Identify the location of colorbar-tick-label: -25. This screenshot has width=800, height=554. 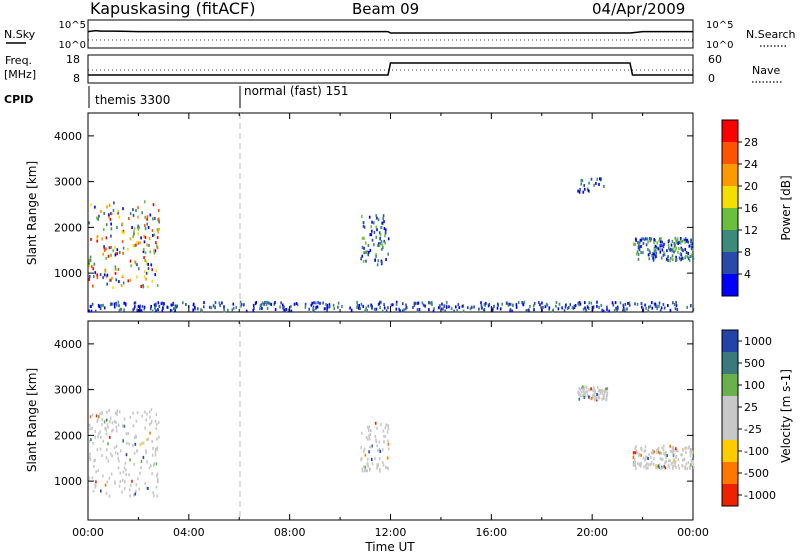
(753, 429).